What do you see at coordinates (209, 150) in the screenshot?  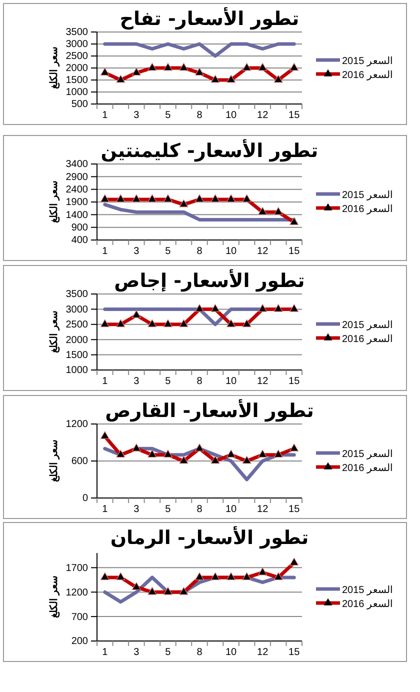 I see `chart-title: تطور الأسعار- كليمنتين` at bounding box center [209, 150].